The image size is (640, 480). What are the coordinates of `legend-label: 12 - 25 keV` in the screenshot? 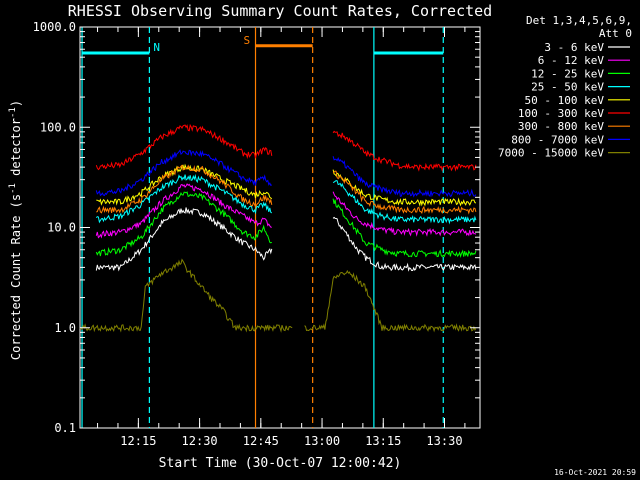 It's located at (567, 73).